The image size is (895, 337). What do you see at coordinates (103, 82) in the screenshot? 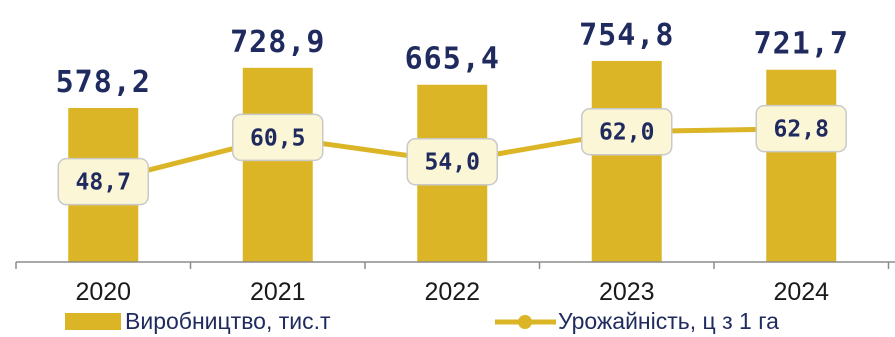
I see `bar-value-label: 578,2` at bounding box center [103, 82].